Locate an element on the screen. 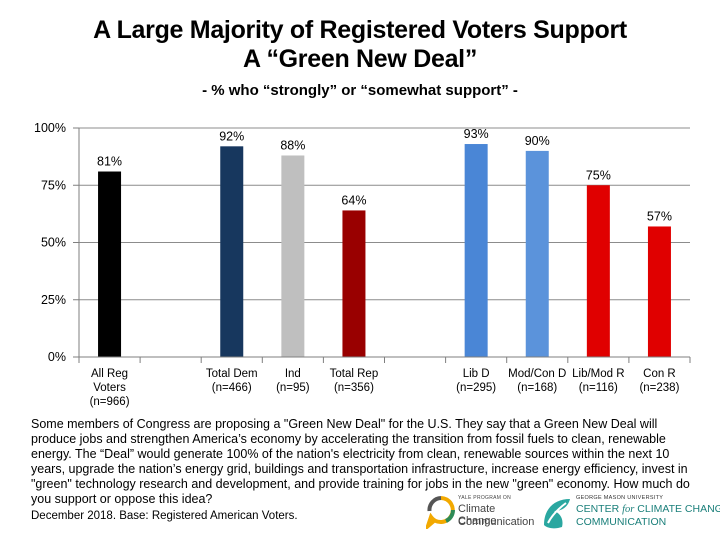  value-label: 90% is located at coordinates (537, 141).